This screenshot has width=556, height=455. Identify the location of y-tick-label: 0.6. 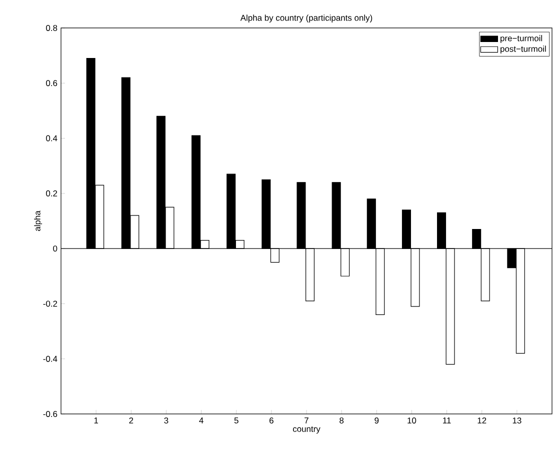
(52, 83).